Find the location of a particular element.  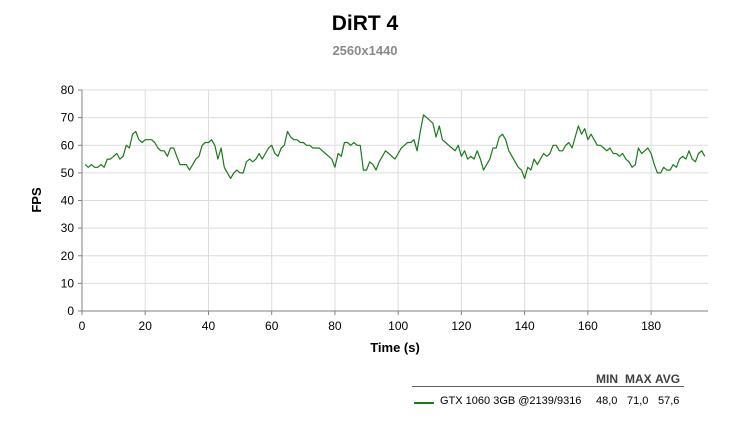

x-tick-label: 120 is located at coordinates (461, 326).